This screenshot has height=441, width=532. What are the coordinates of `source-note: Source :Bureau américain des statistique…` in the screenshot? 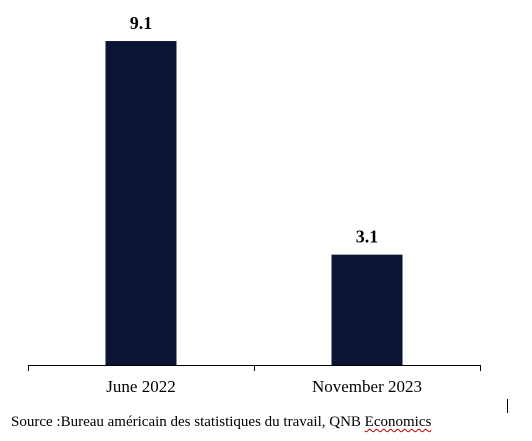 It's located at (221, 422).